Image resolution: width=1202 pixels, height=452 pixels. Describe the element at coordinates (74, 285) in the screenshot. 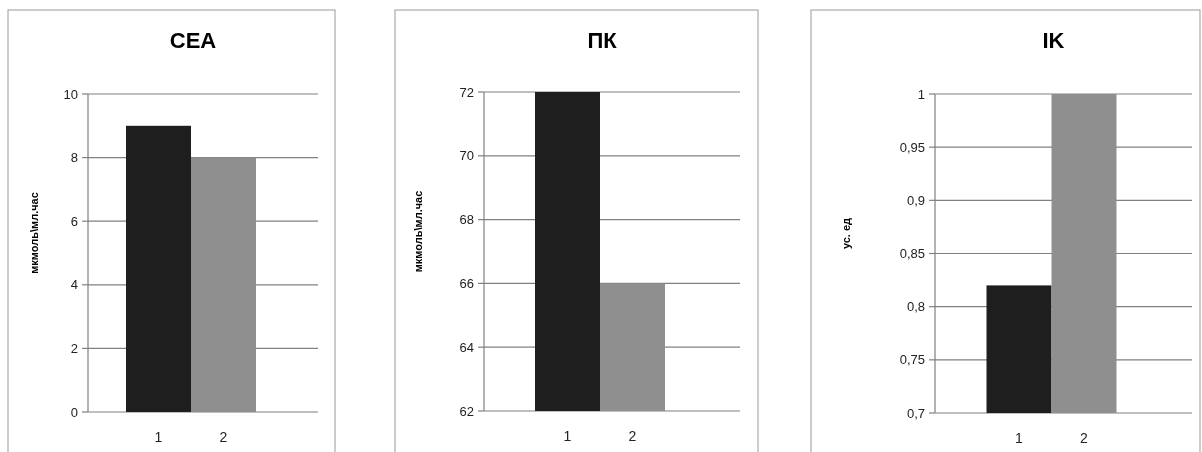

I see `y-tick-label: 4` at that location.